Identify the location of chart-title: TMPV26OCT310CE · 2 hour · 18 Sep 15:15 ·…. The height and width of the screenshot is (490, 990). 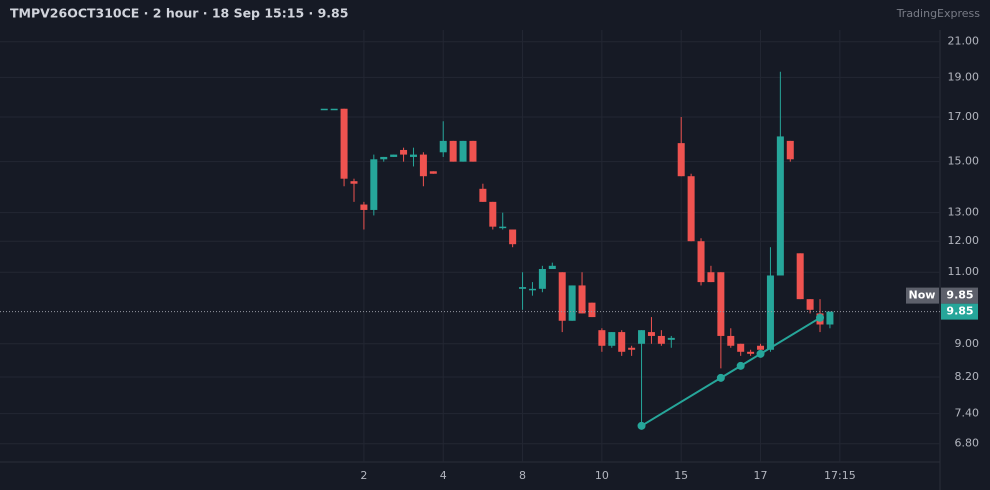
(179, 13).